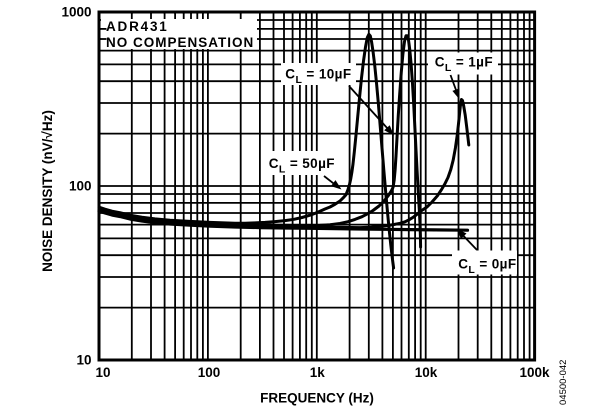 This screenshot has width=600, height=416. Describe the element at coordinates (137, 26) in the screenshot. I see `svg-text: ADR431` at that location.